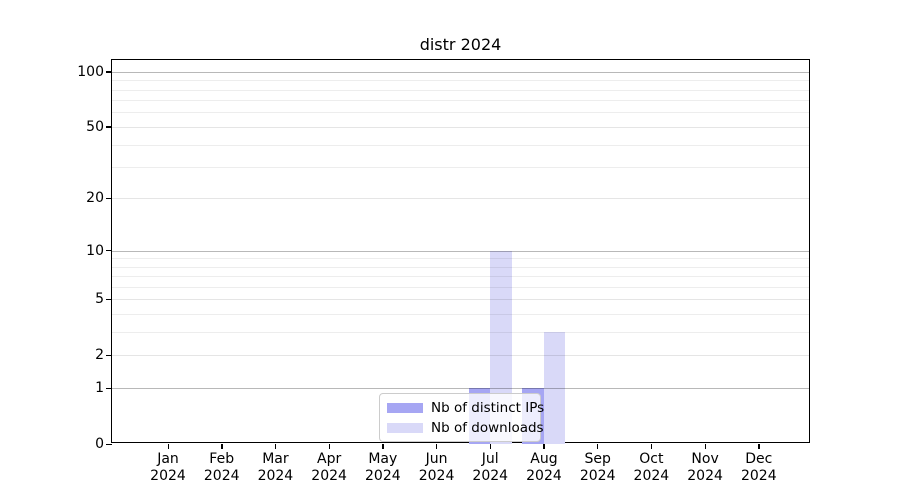 The width and height of the screenshot is (900, 500). Describe the element at coordinates (275, 446) in the screenshot. I see `x-tick-mar` at that location.